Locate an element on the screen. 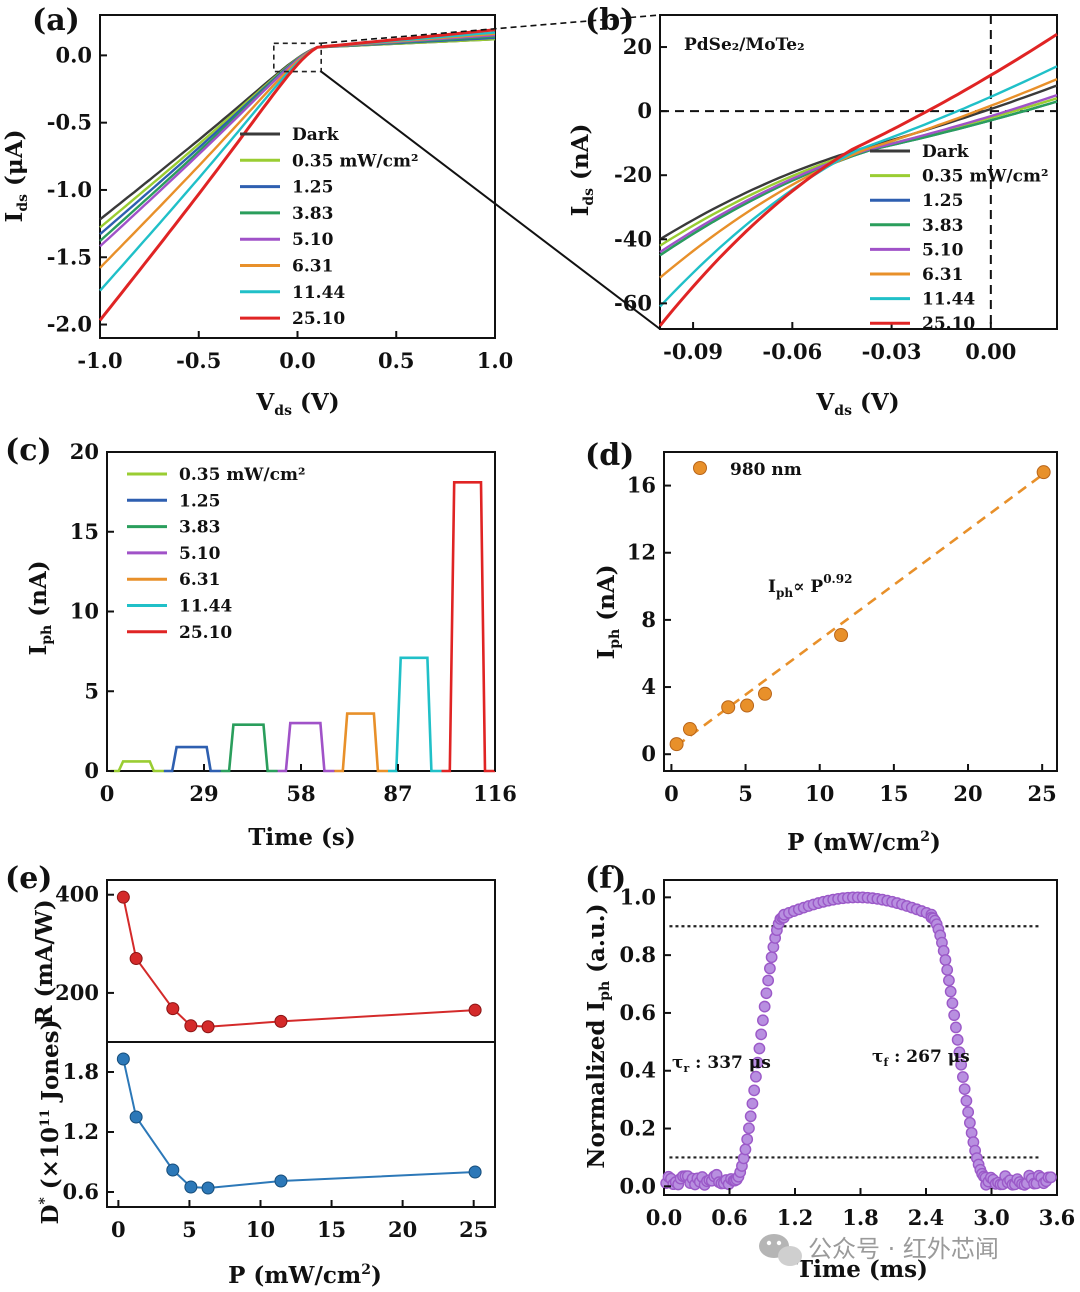 Image resolution: width=1080 pixels, height=1292 pixels. f-ytick-label: 0.8 is located at coordinates (637, 954).